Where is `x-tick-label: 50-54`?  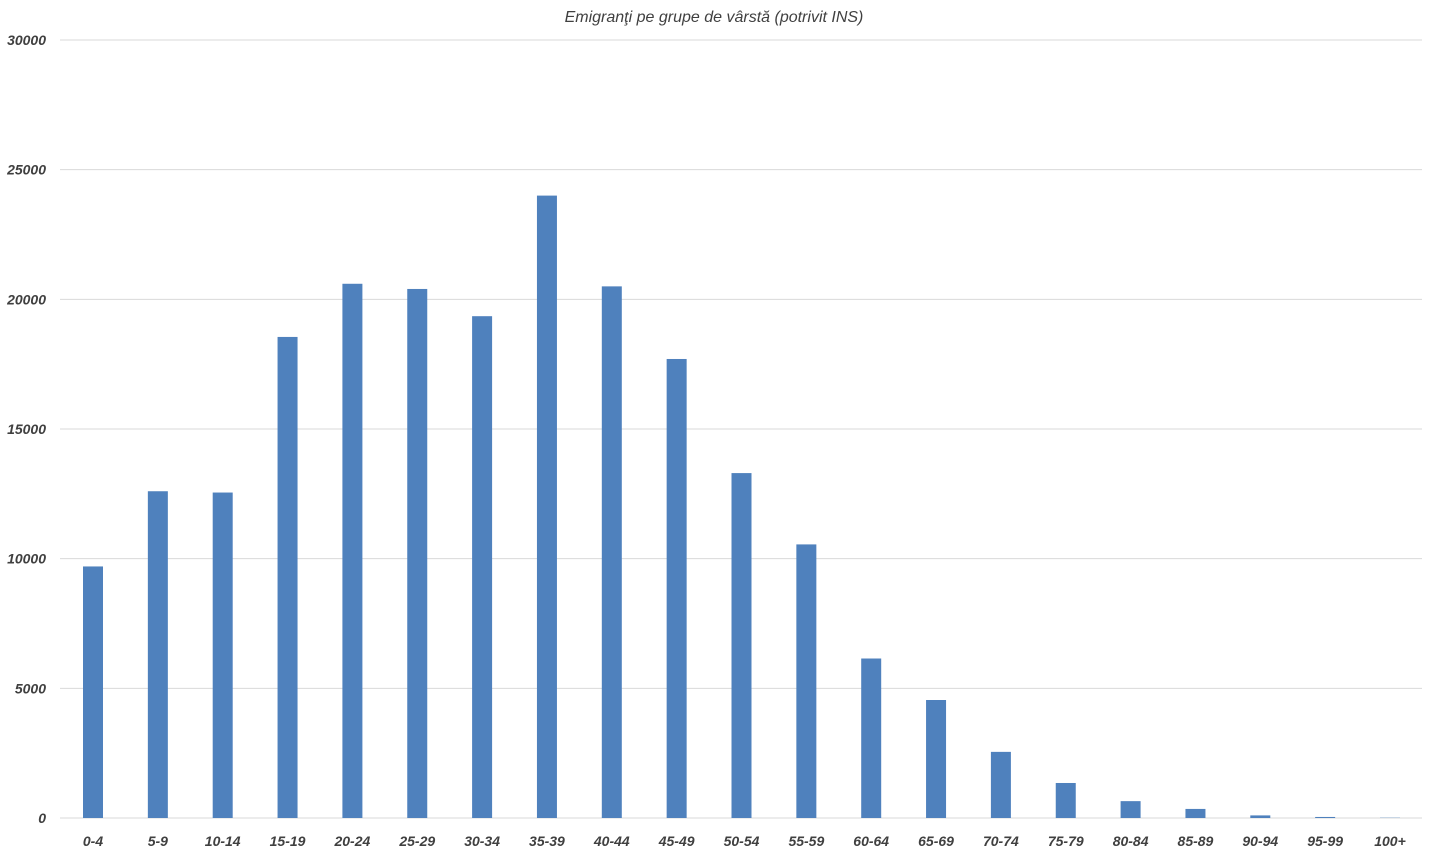 x-tick-label: 50-54 is located at coordinates (742, 841).